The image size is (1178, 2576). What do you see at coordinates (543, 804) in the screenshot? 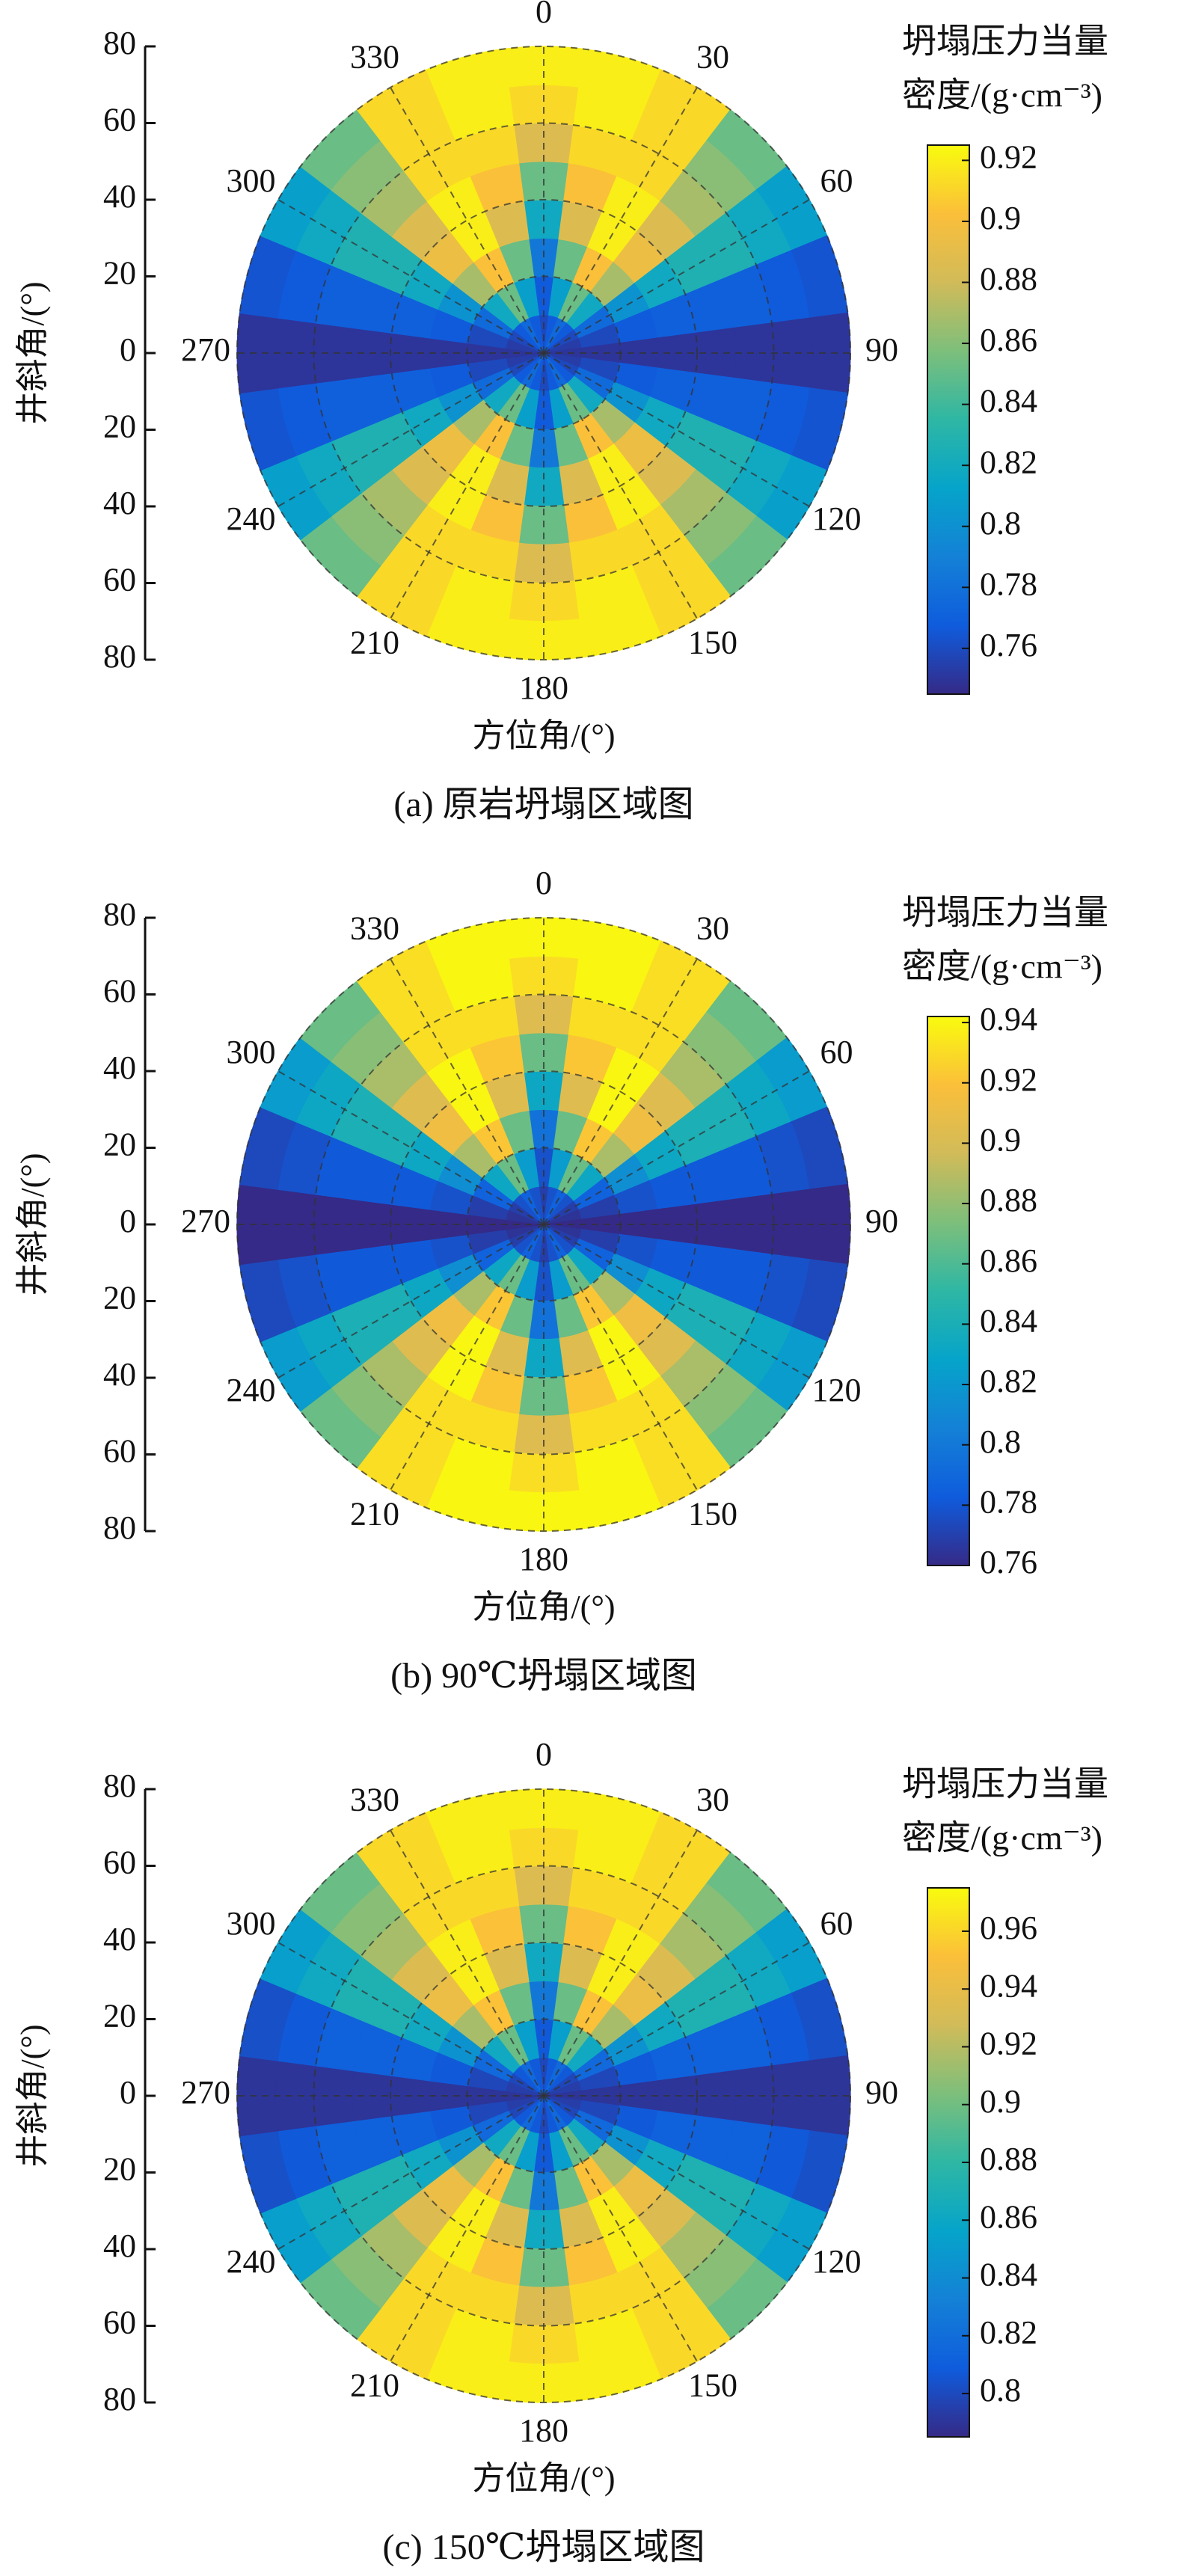
I see `panel-title: (a) 原岩坍塌区域图` at bounding box center [543, 804].